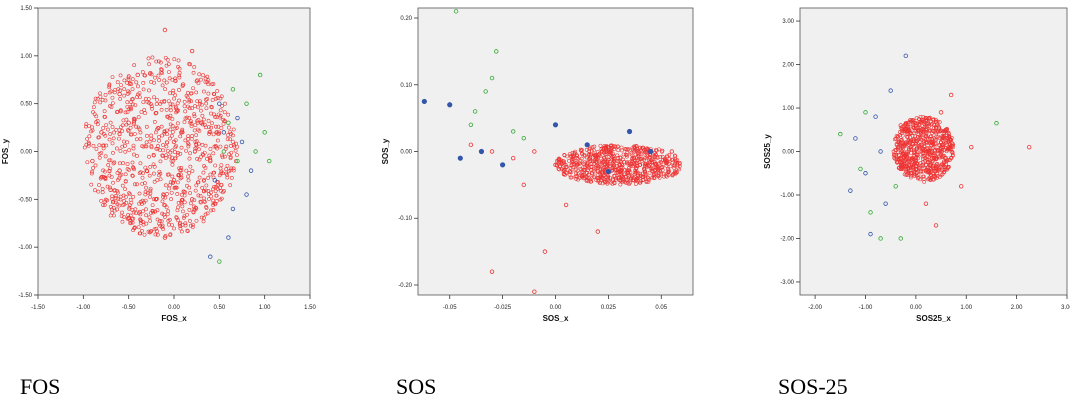  I want to click on y-tick-label: 3.00, so click(788, 22).